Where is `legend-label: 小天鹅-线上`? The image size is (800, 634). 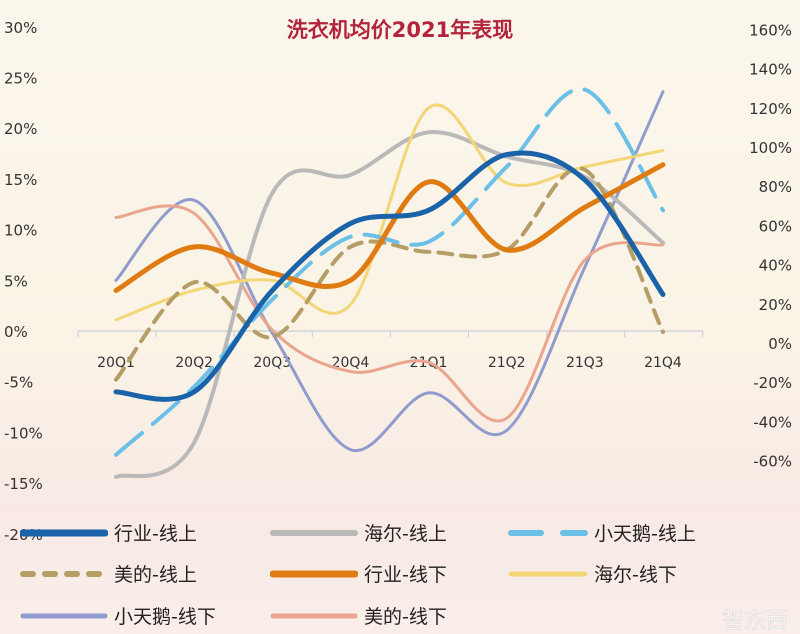
legend-label: 小天鹅-线上 is located at coordinates (645, 534).